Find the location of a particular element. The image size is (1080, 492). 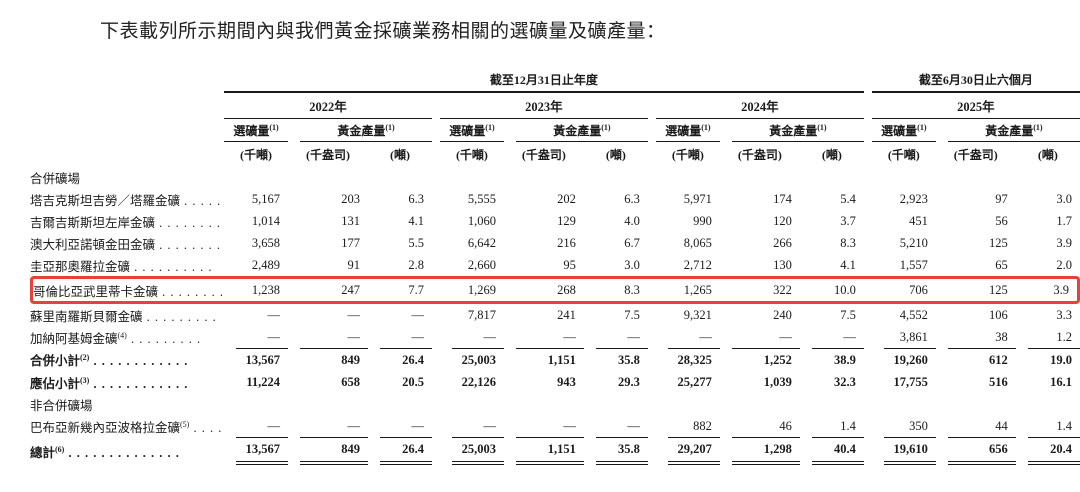

value-cell: 7,817 is located at coordinates (481, 315).